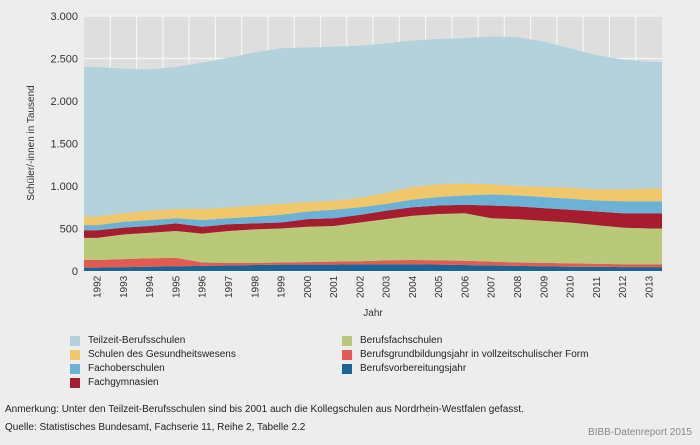 The image size is (700, 445). What do you see at coordinates (126, 368) in the screenshot?
I see `legend-label: Fachoberschulen` at bounding box center [126, 368].